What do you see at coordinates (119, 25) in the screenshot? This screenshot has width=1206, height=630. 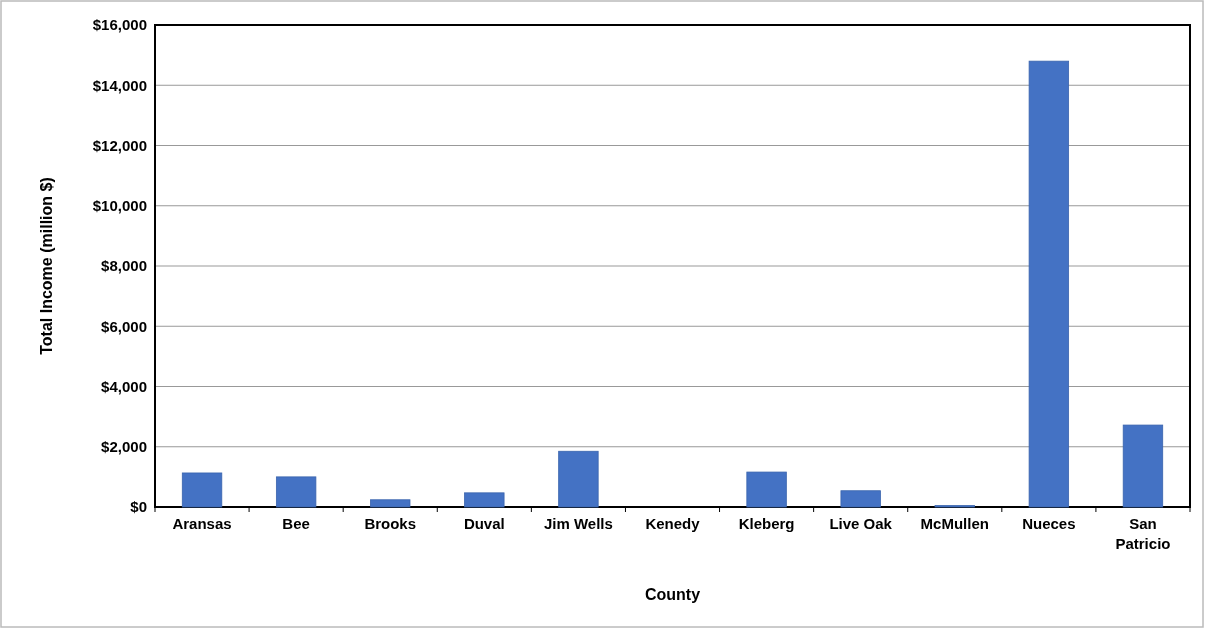 I see `y-tick-label: $16,000` at bounding box center [119, 25].